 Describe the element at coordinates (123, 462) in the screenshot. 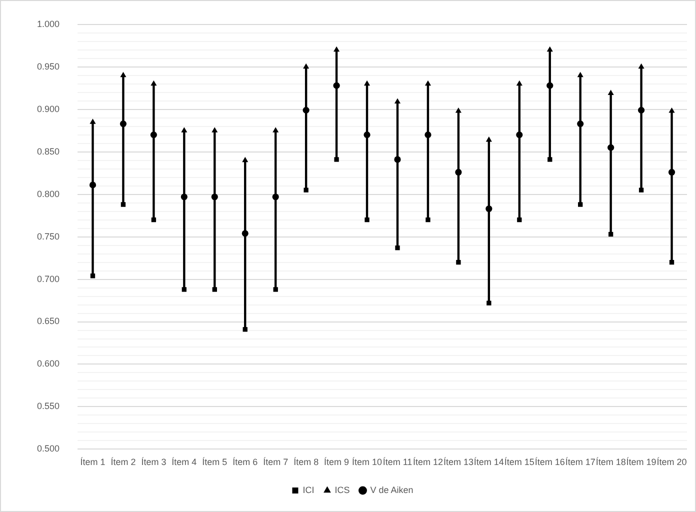

I see `x-tick-label: Ítem 2` at that location.